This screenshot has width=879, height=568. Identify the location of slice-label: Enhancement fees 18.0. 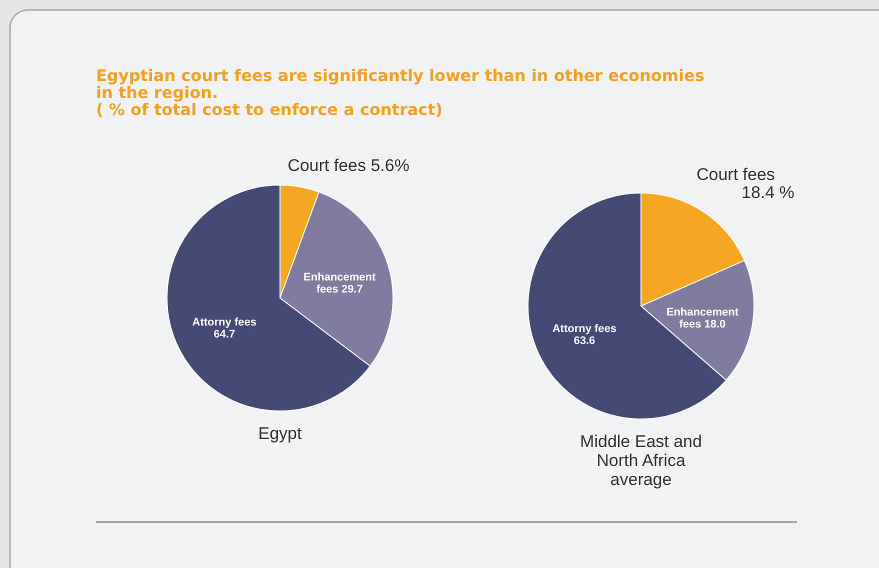
(702, 318).